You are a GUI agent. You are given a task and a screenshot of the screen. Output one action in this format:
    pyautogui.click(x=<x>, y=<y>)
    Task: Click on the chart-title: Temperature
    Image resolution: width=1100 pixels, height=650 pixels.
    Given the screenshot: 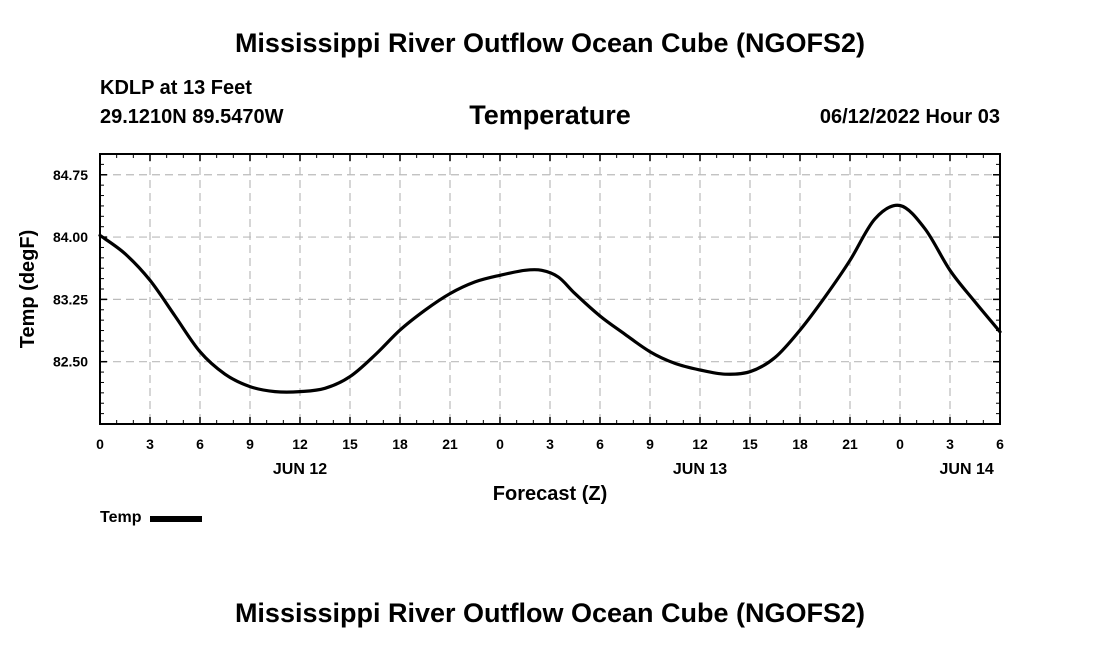 What is the action you would take?
    pyautogui.click(x=550, y=115)
    